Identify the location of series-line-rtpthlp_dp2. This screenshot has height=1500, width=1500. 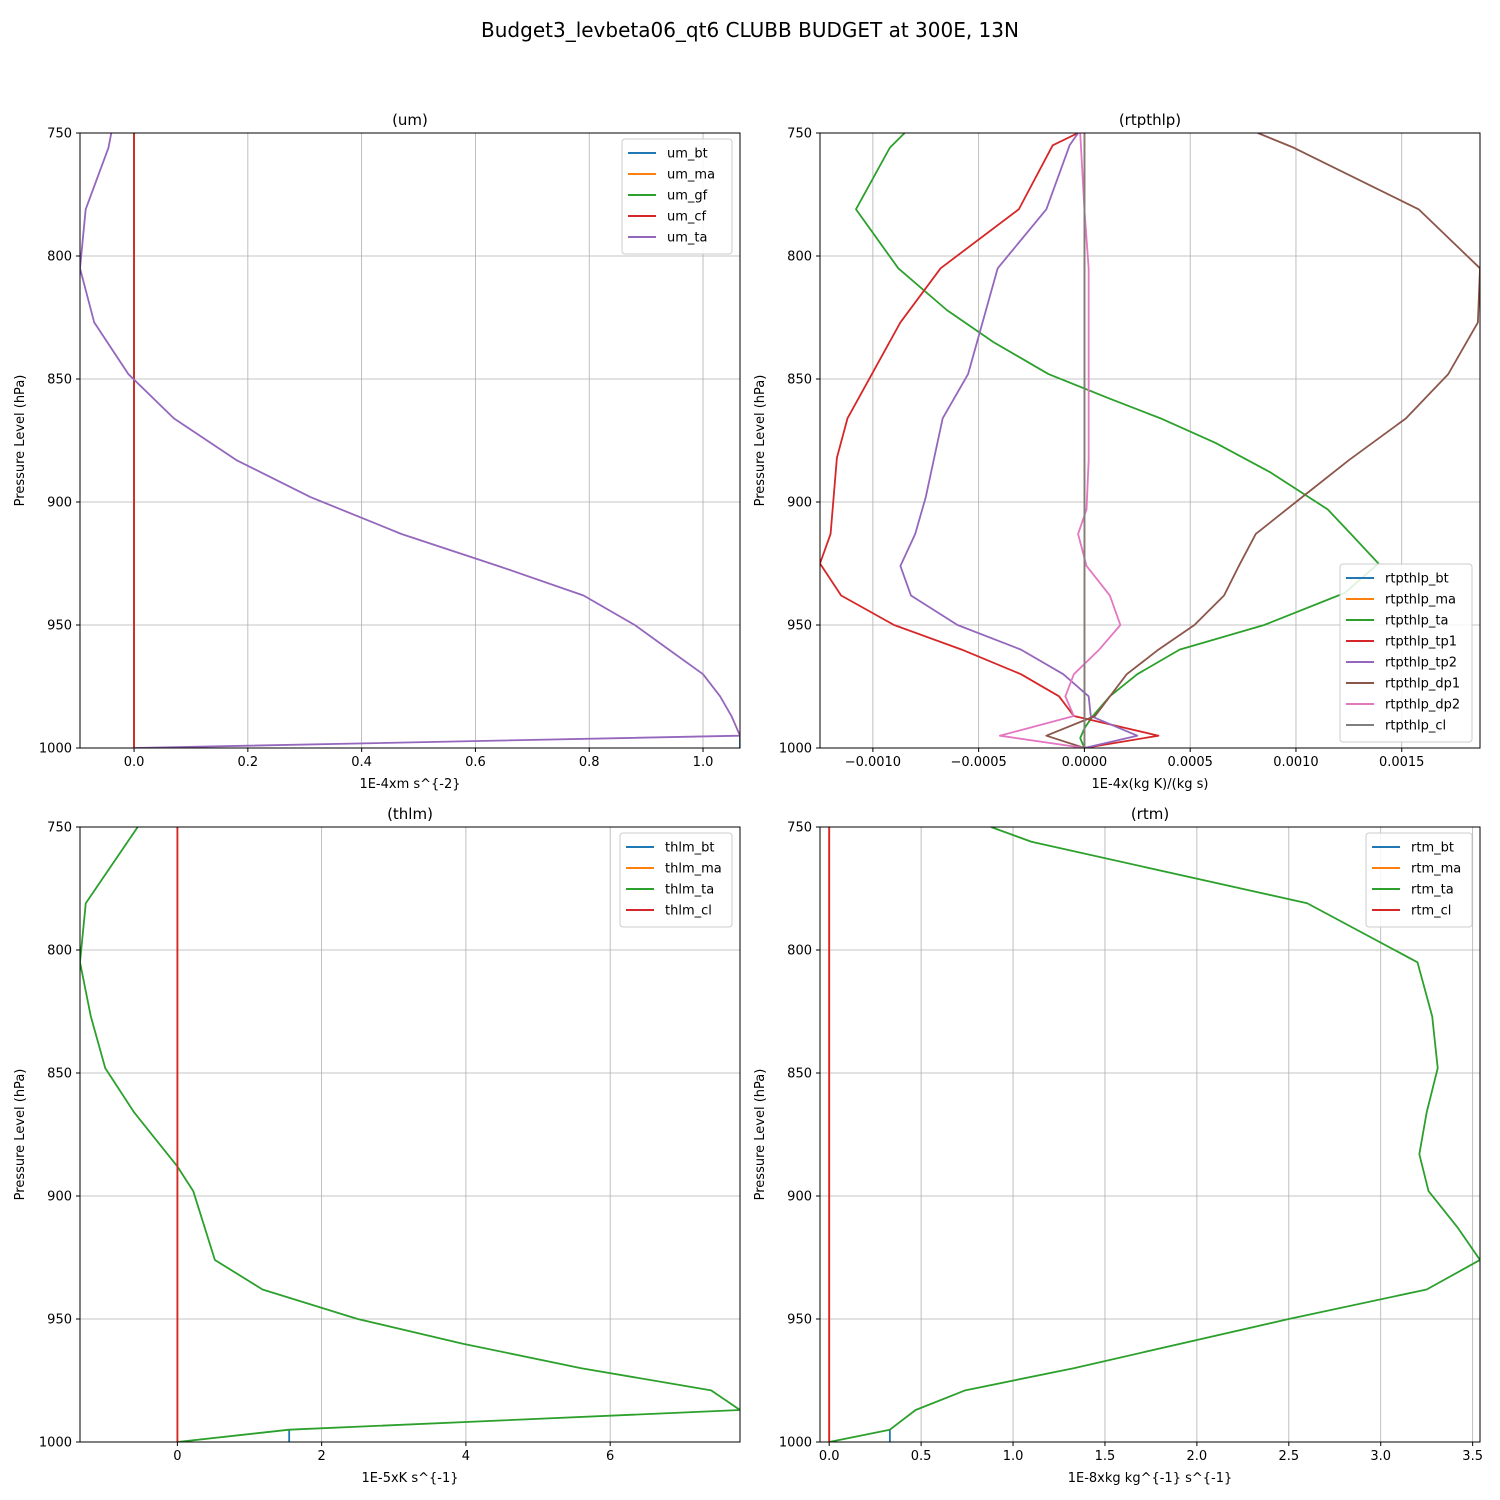
(1060, 440).